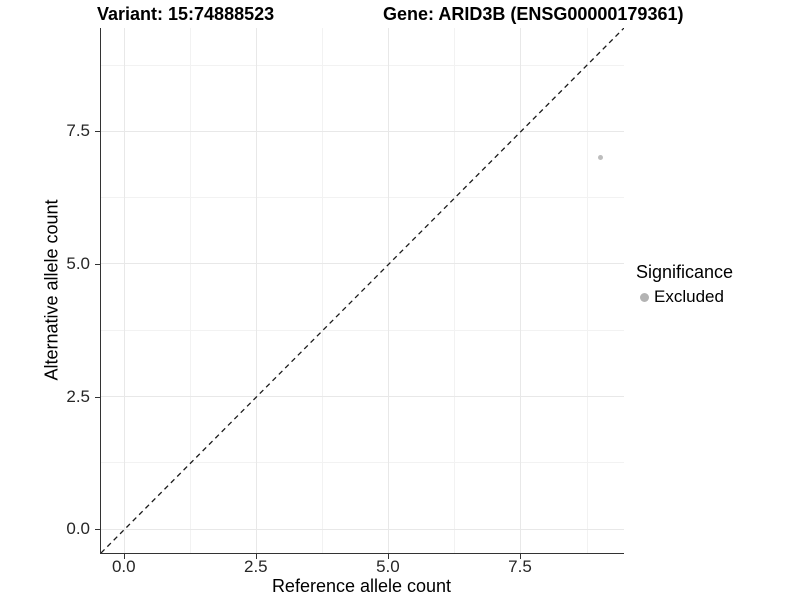  I want to click on y-axis-title-text: Alternative allele count, so click(51, 290).